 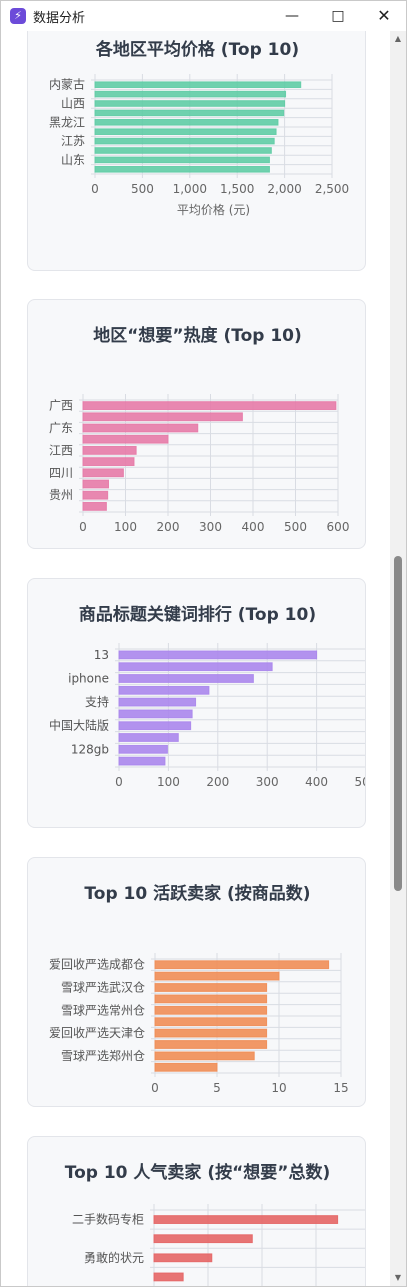 What do you see at coordinates (338, 16) in the screenshot?
I see `maximize-button: □` at bounding box center [338, 16].